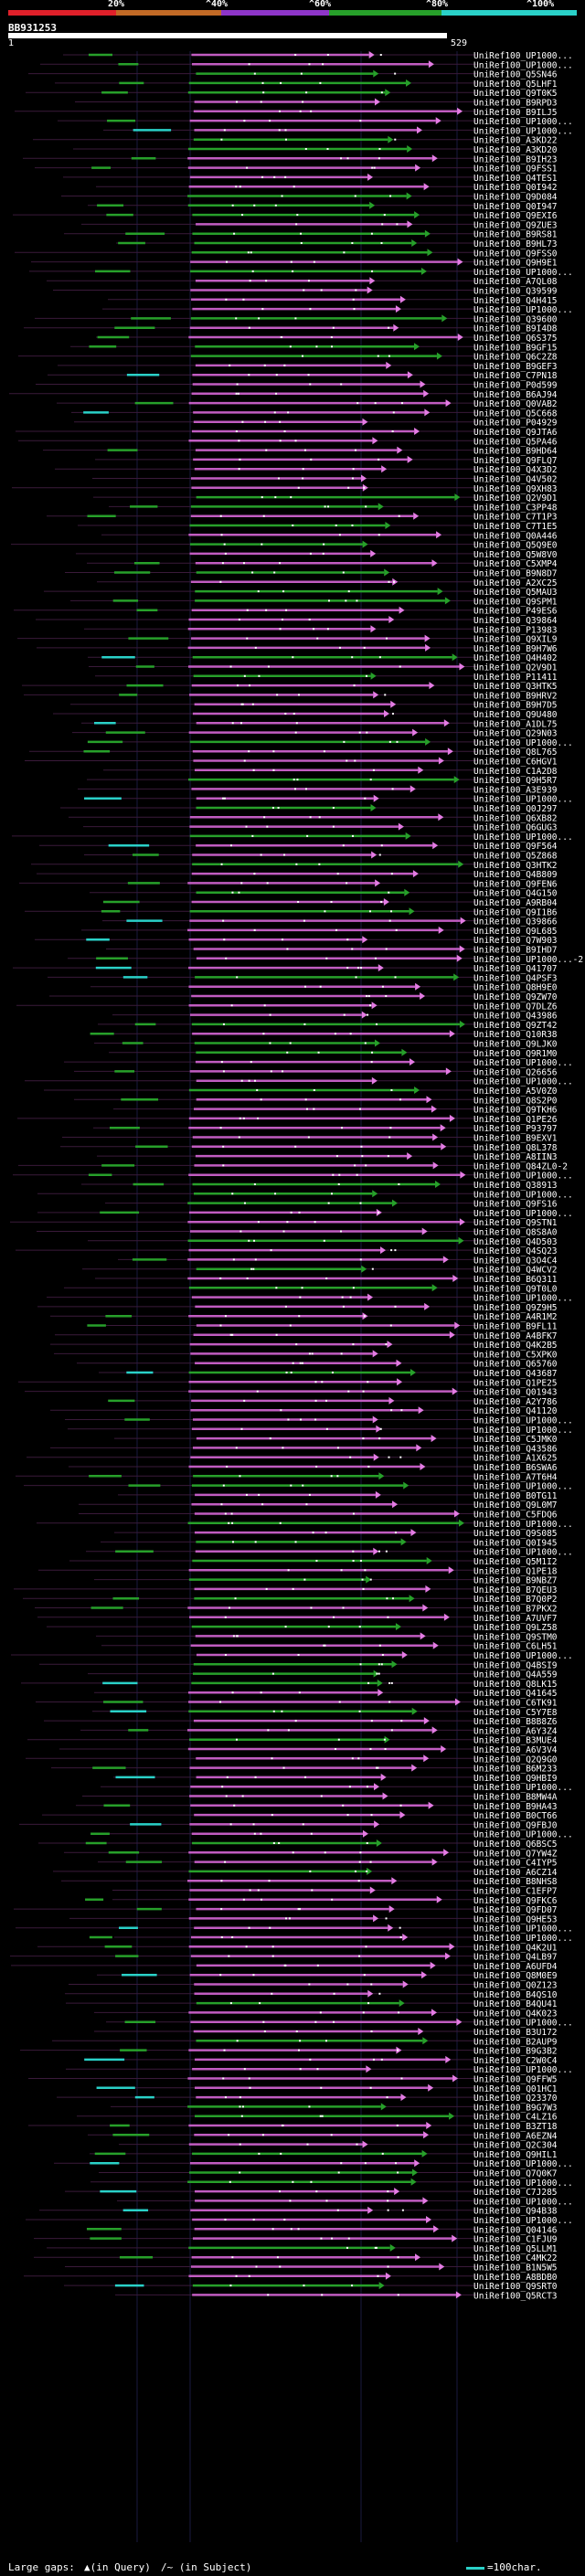 The height and width of the screenshot is (2576, 585). Describe the element at coordinates (515, 574) in the screenshot. I see `hit-label: UniRef100_B9N8D7` at that location.